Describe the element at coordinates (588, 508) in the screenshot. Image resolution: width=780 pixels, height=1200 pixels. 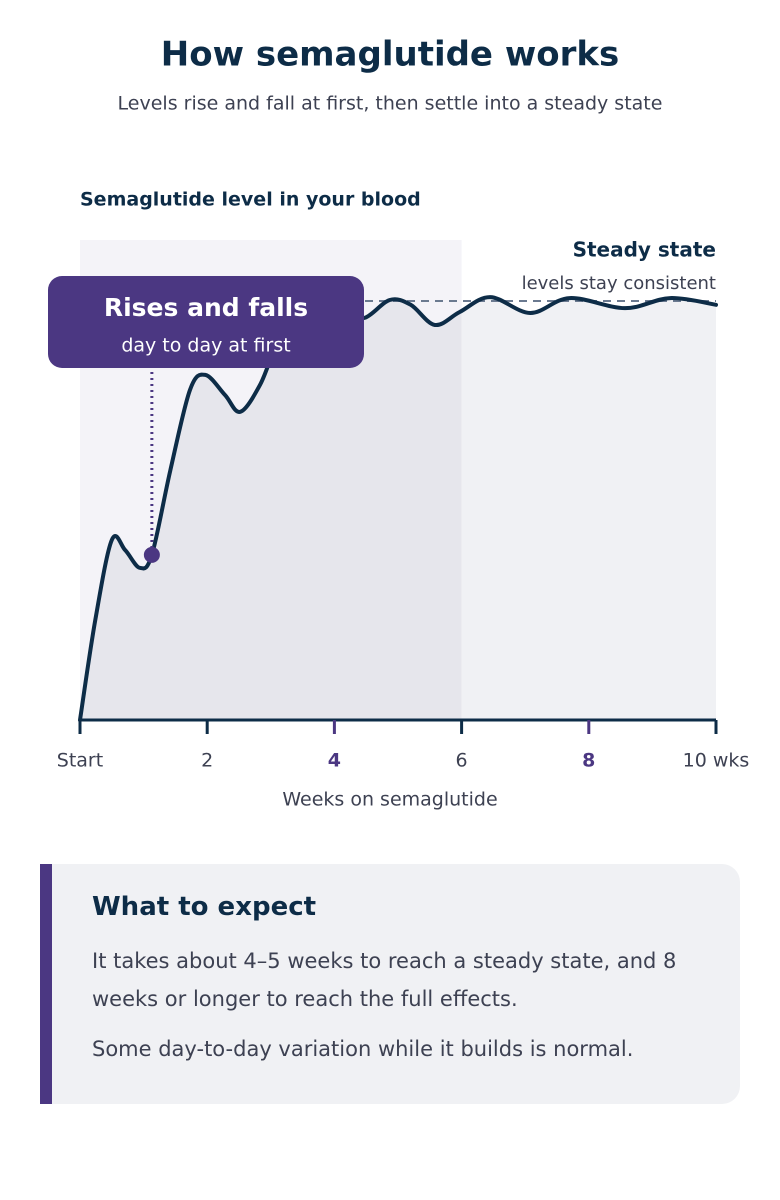
I see `area-late` at that location.